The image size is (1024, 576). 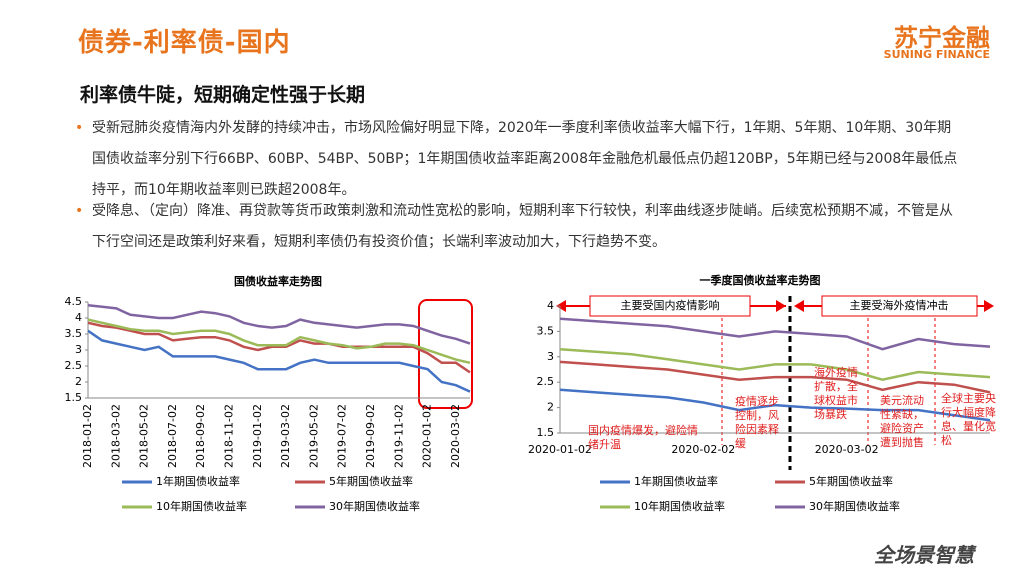 What do you see at coordinates (760, 280) in the screenshot?
I see `chart-title: 一季度国债收益率走势图` at bounding box center [760, 280].